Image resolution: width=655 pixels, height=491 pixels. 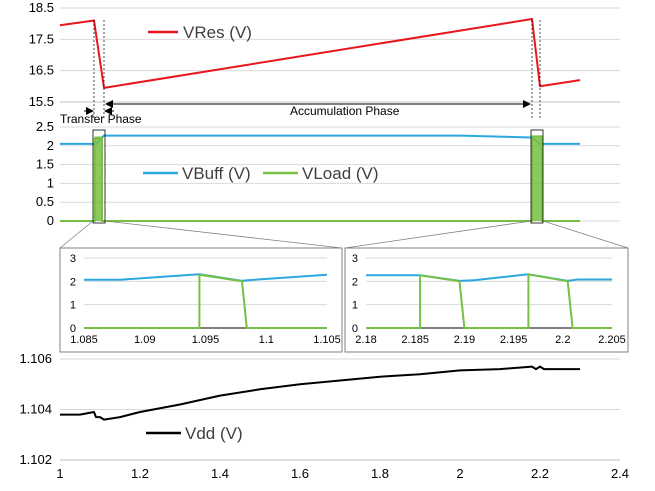 What do you see at coordinates (612, 340) in the screenshot?
I see `x-tick-label: 2.205` at bounding box center [612, 340].